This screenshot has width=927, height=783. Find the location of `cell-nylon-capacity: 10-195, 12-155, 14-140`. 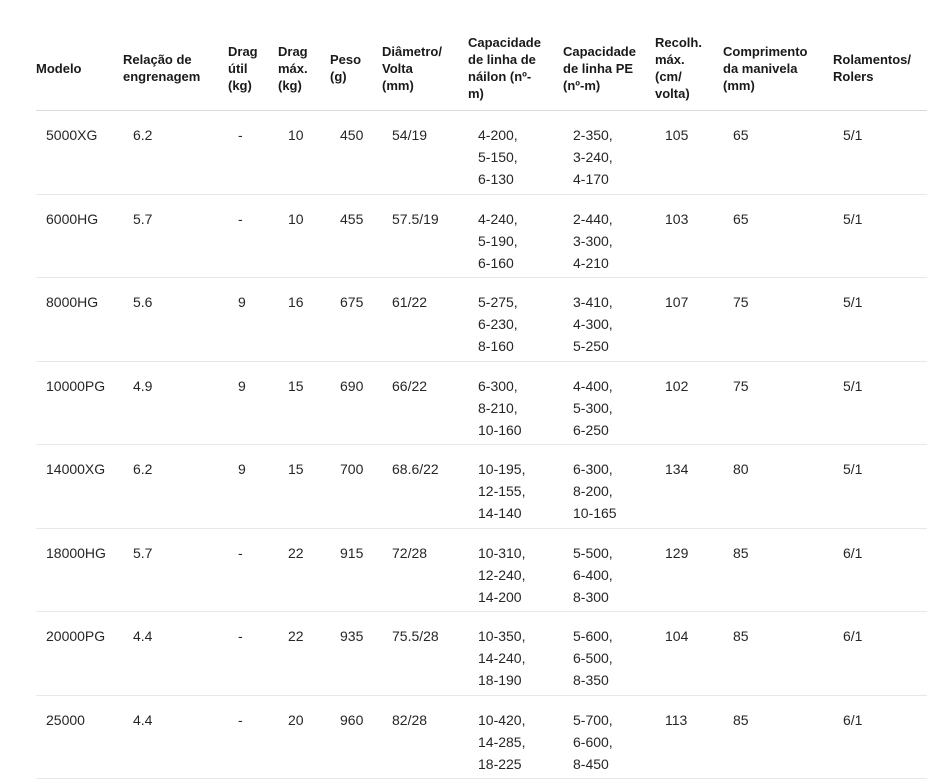

cell-nylon-capacity: 10-195, 12-155, 14-140 is located at coordinates (515, 486).